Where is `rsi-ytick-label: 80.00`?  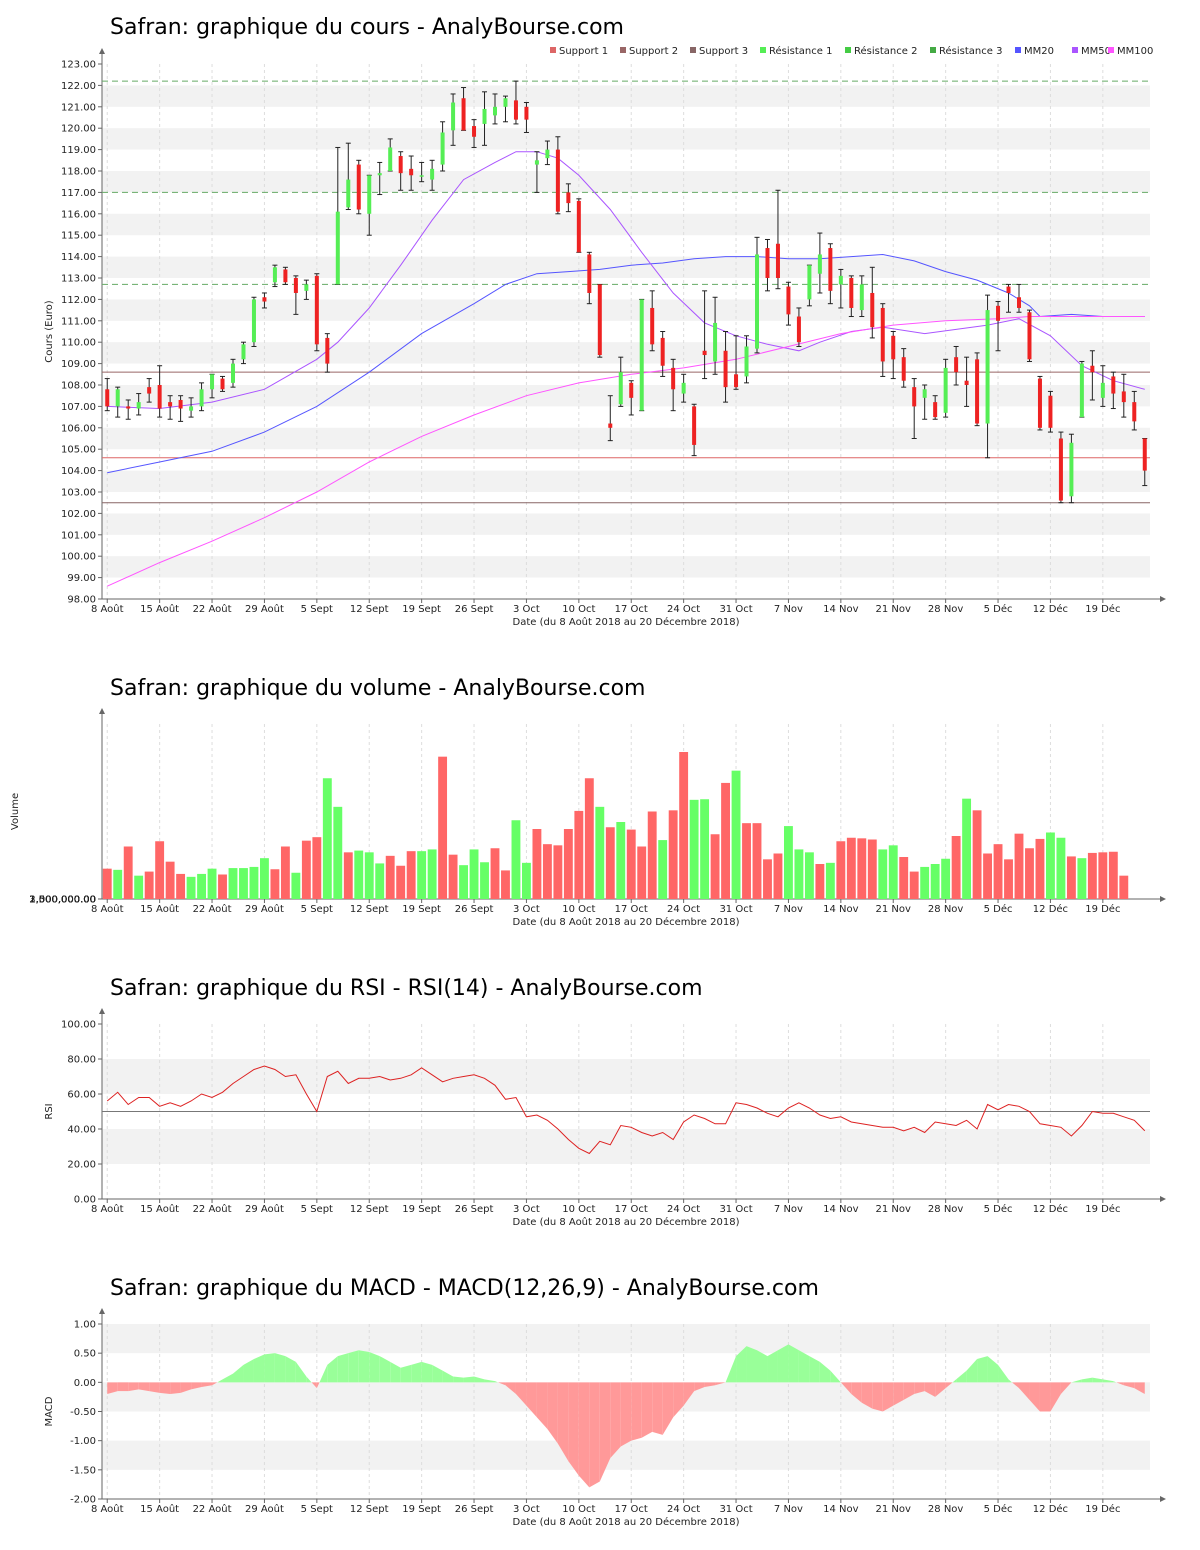 rsi-ytick-label: 80.00 is located at coordinates (81, 1060).